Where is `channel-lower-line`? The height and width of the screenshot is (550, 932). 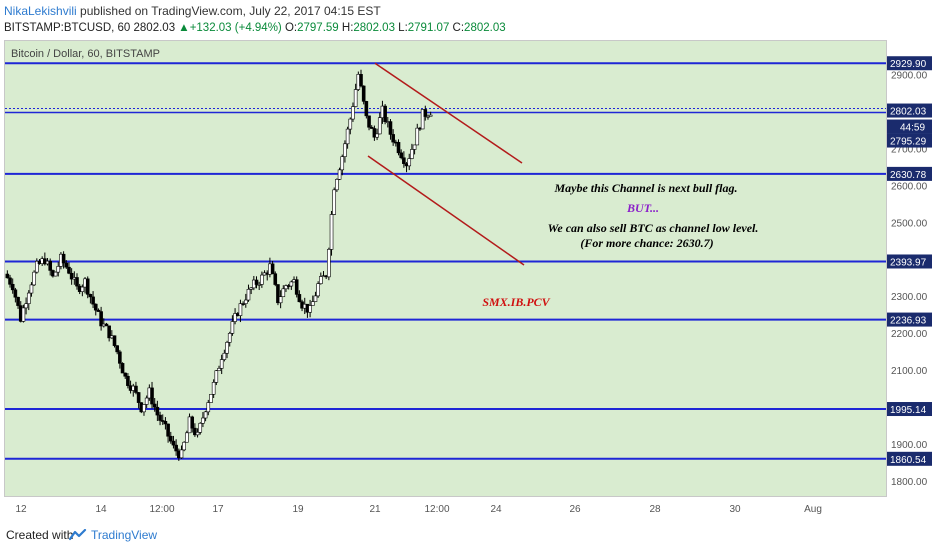 channel-lower-line is located at coordinates (446, 210).